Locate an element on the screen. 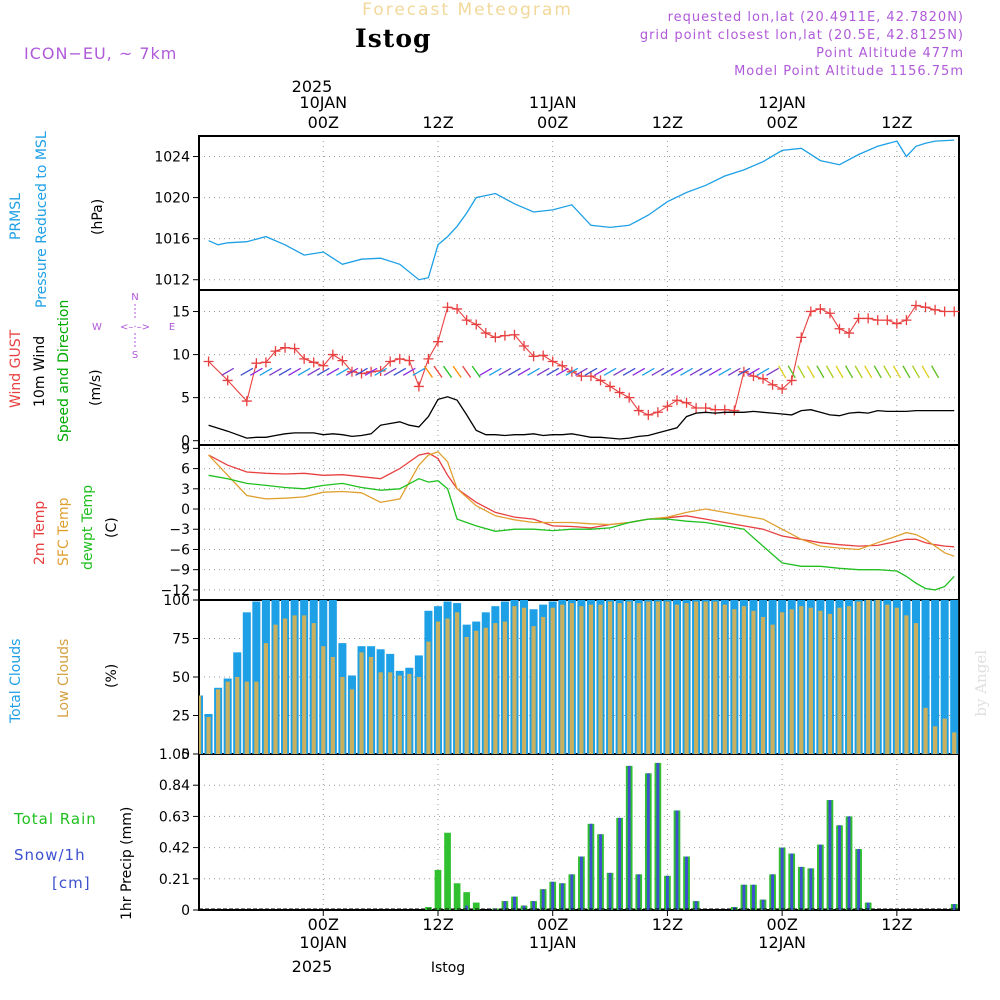 The height and width of the screenshot is (1000, 1000). panel-prmsl: 1012 1016 1020 1024 is located at coordinates (557, 213).